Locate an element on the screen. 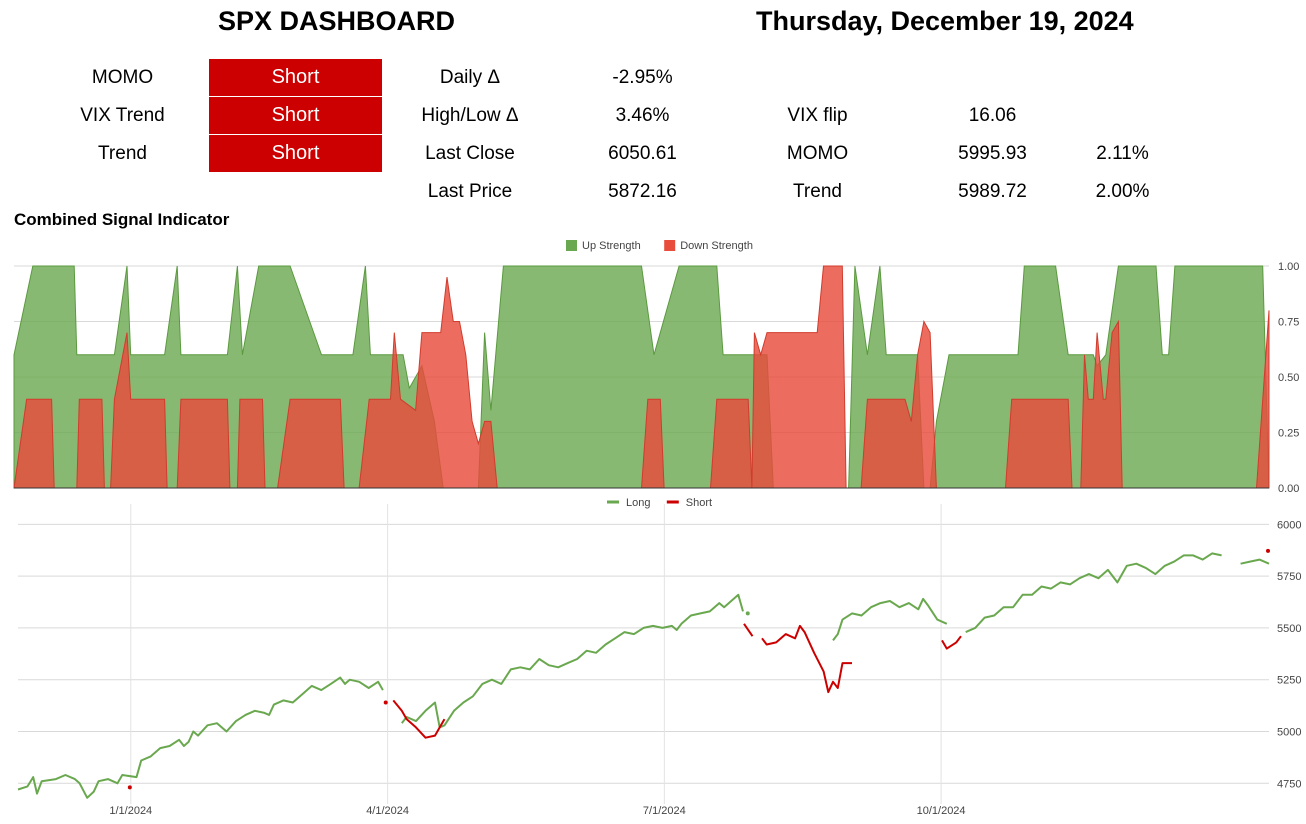  y-tick-label-3: 0.25 is located at coordinates (1288, 434).